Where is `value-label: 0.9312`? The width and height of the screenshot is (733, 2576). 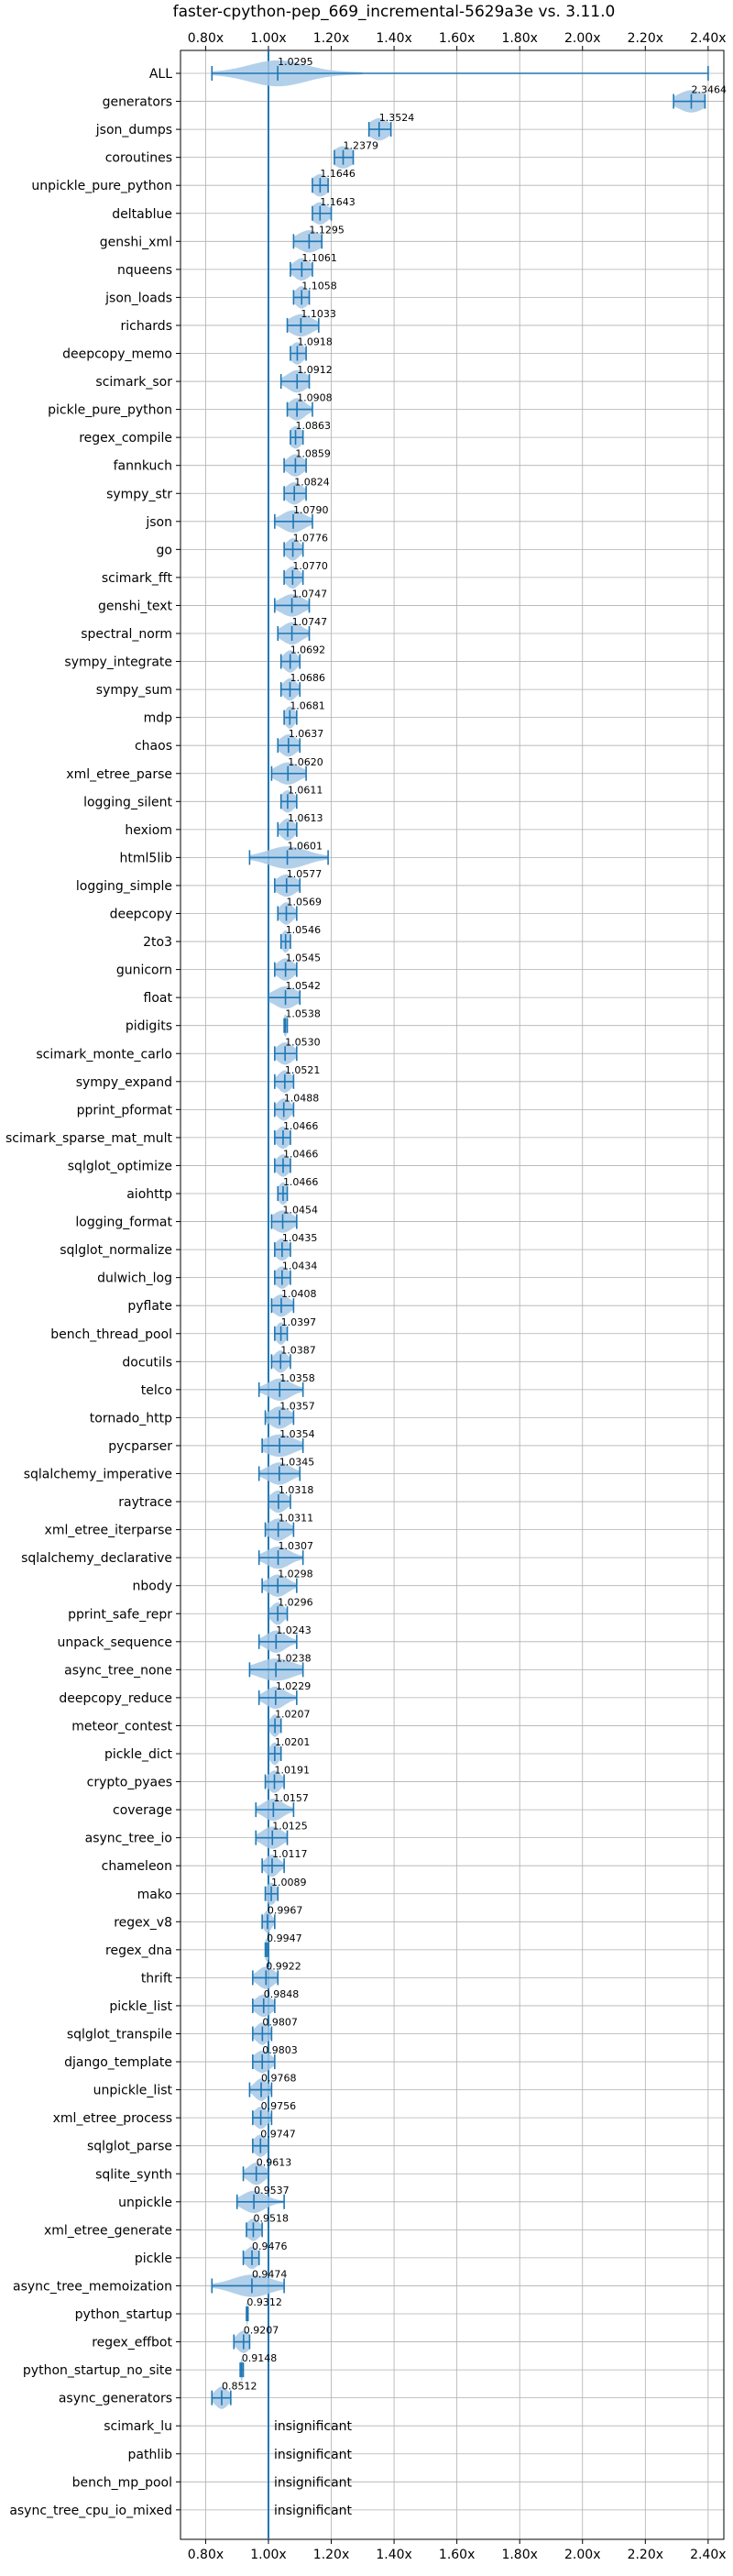
value-label: 0.9312 is located at coordinates (264, 2302).